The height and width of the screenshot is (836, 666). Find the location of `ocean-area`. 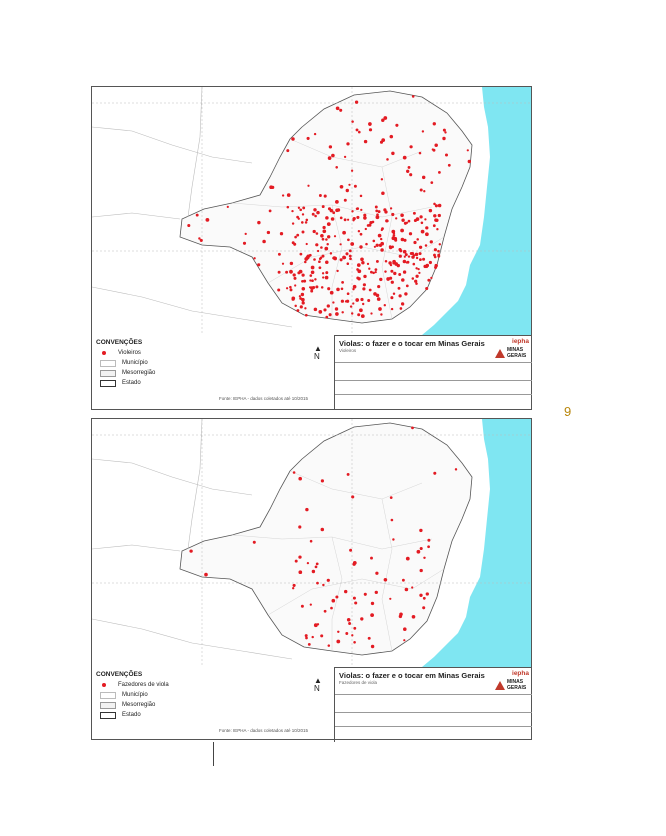

ocean-area is located at coordinates (476, 543).